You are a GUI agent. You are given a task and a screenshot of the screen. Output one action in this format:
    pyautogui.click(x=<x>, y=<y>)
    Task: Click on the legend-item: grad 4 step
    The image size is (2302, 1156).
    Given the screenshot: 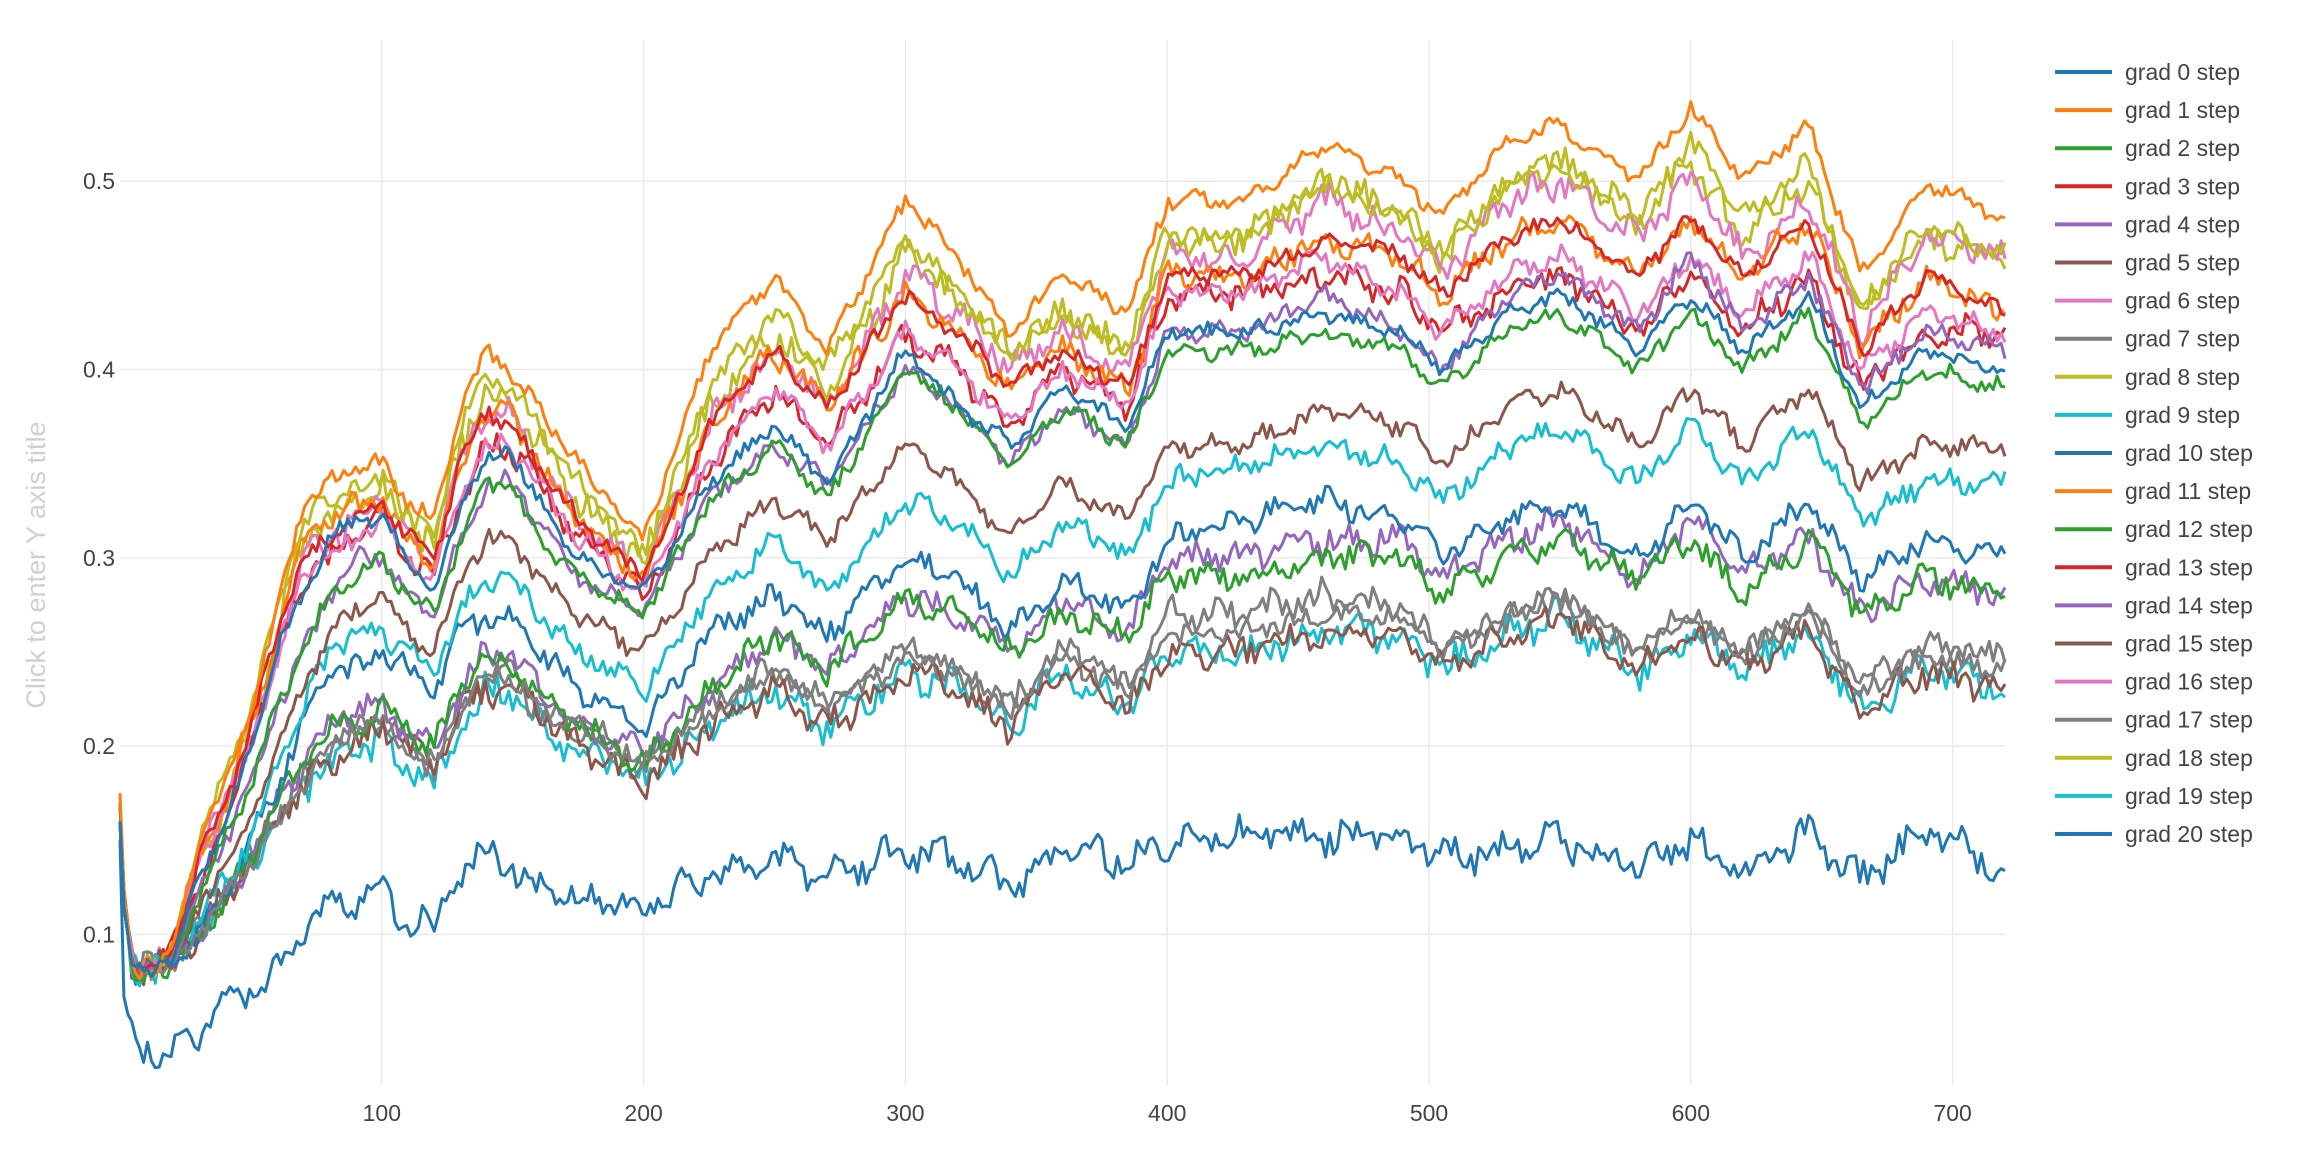 What is the action you would take?
    pyautogui.click(x=2147, y=224)
    